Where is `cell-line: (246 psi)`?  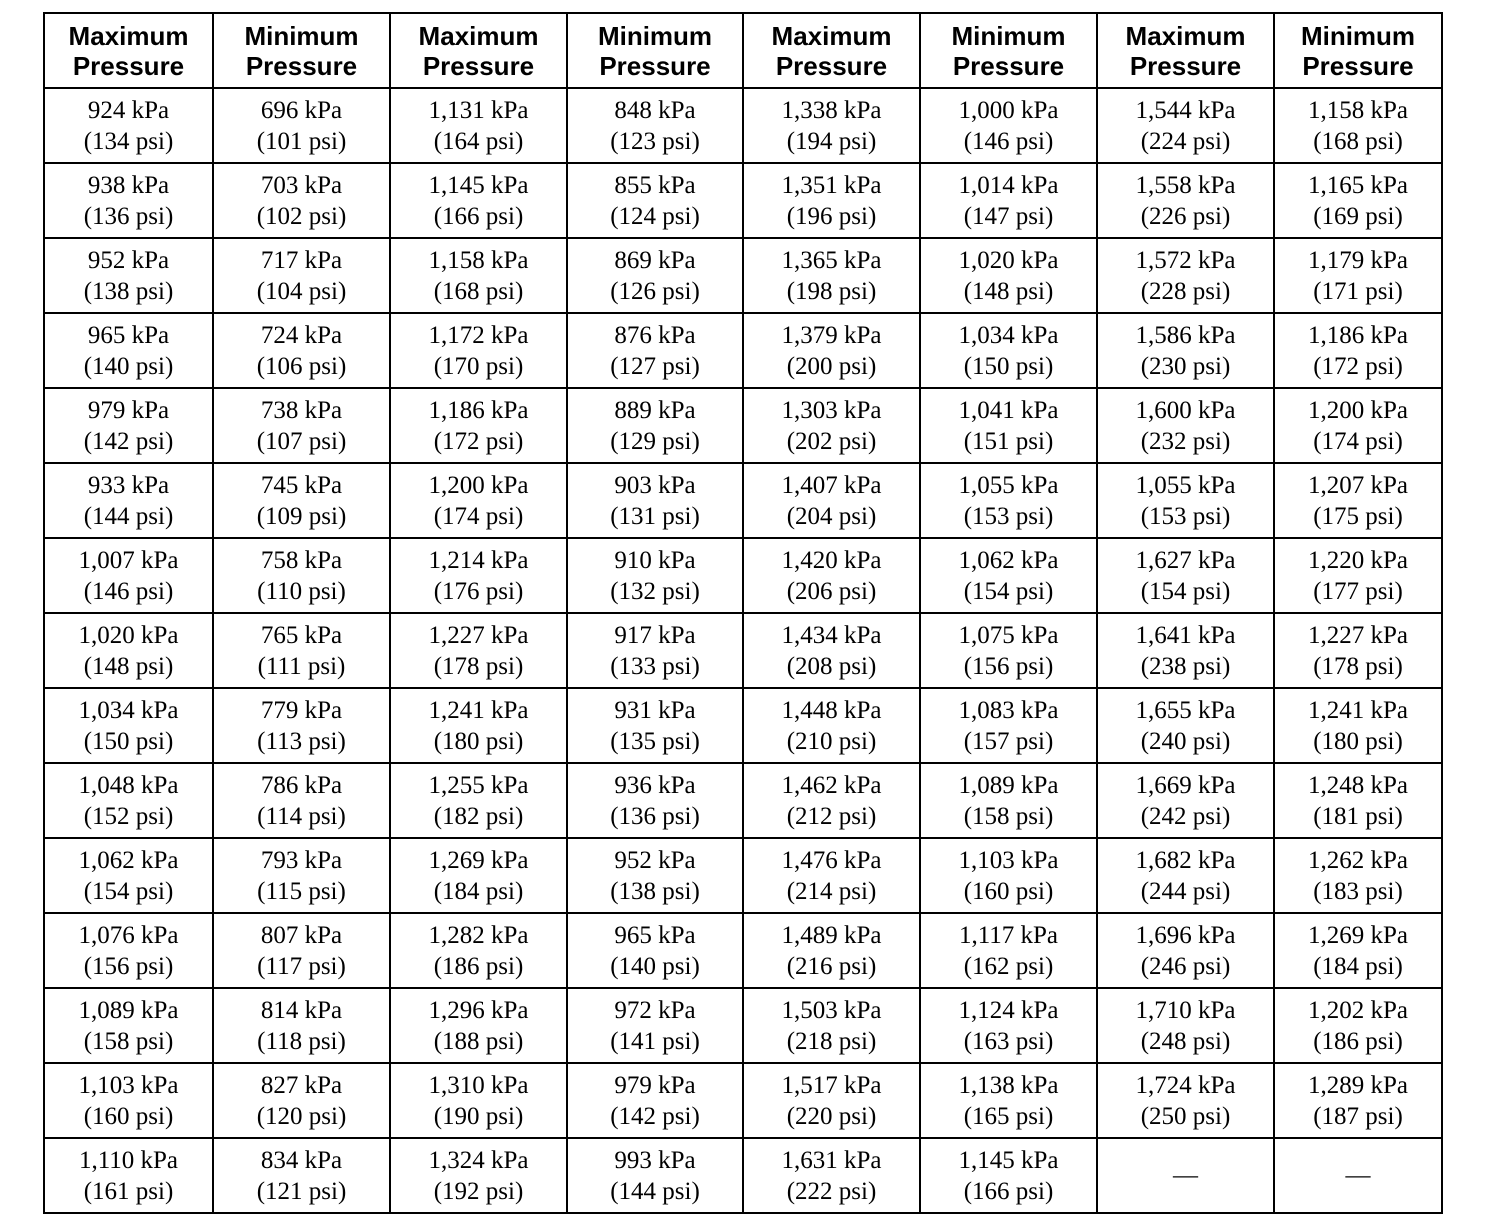 cell-line: (246 psi) is located at coordinates (1185, 966).